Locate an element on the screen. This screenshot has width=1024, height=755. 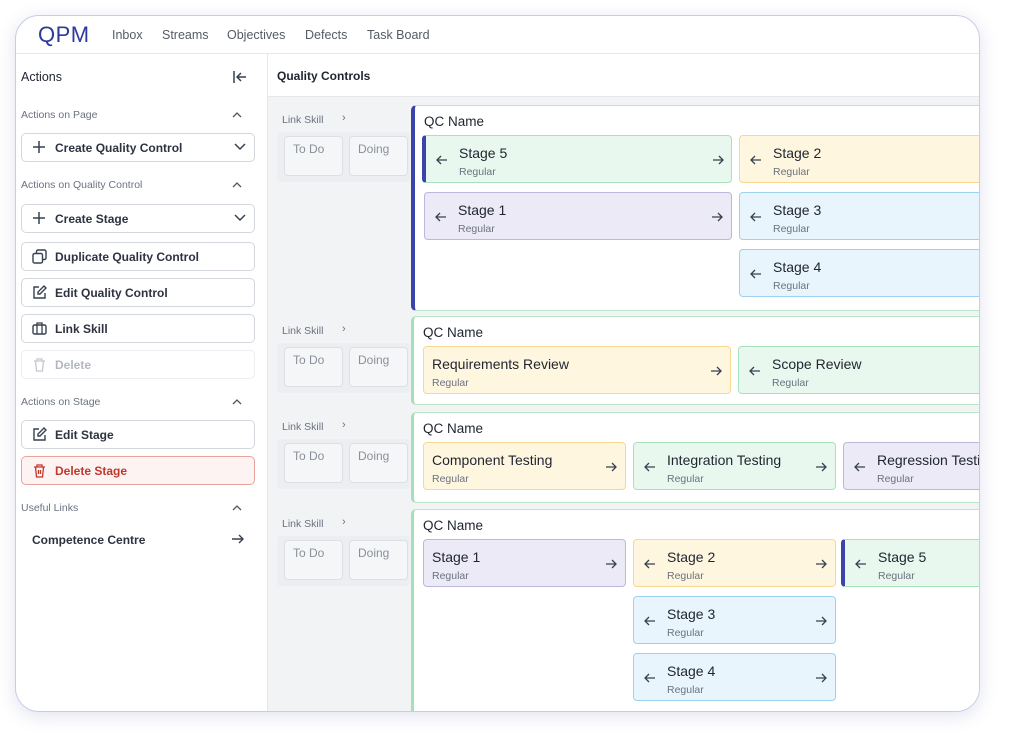
stage-card: Scope Review Regular is located at coordinates (858, 370).